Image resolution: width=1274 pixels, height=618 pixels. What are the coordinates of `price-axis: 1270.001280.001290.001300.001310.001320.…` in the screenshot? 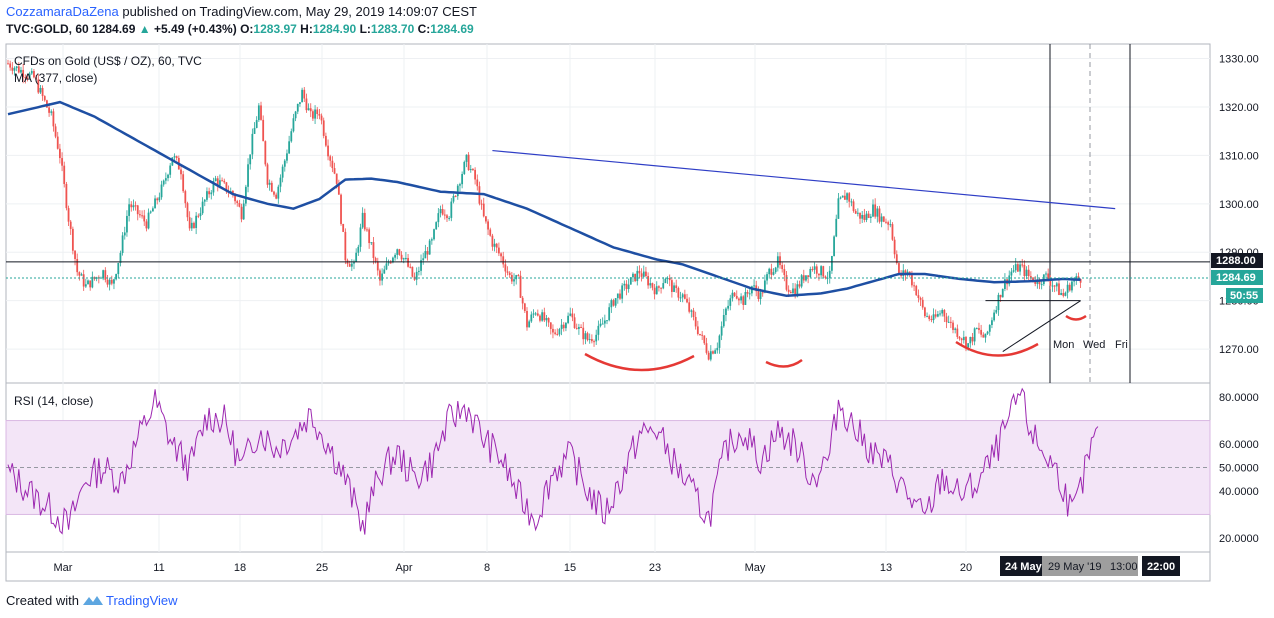 It's located at (1239, 205).